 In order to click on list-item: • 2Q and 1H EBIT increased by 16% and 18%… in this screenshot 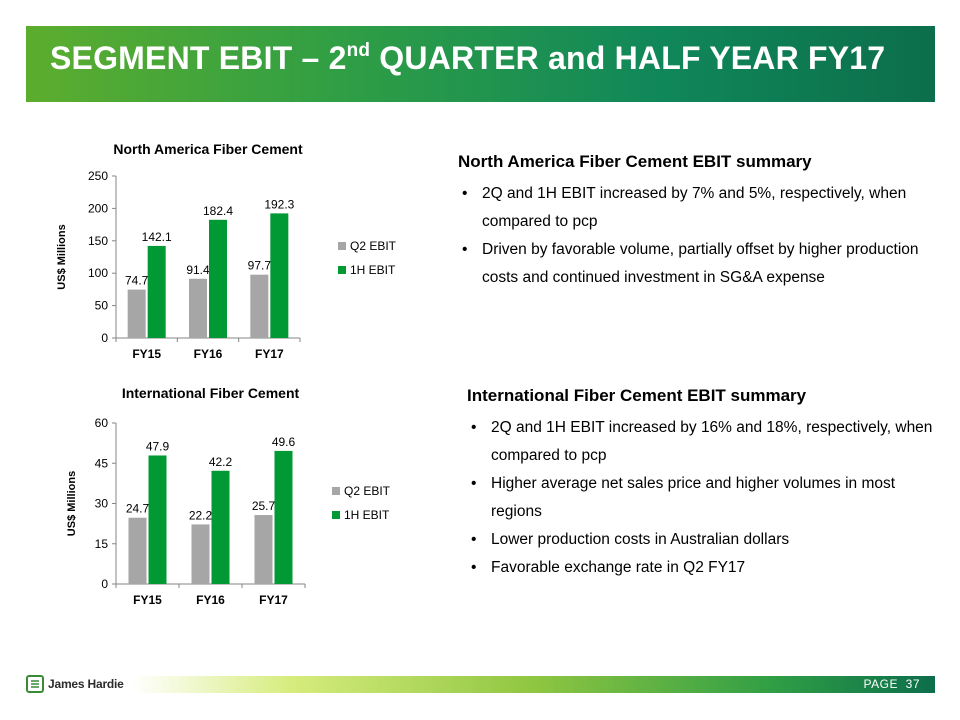, I will do `click(702, 442)`.